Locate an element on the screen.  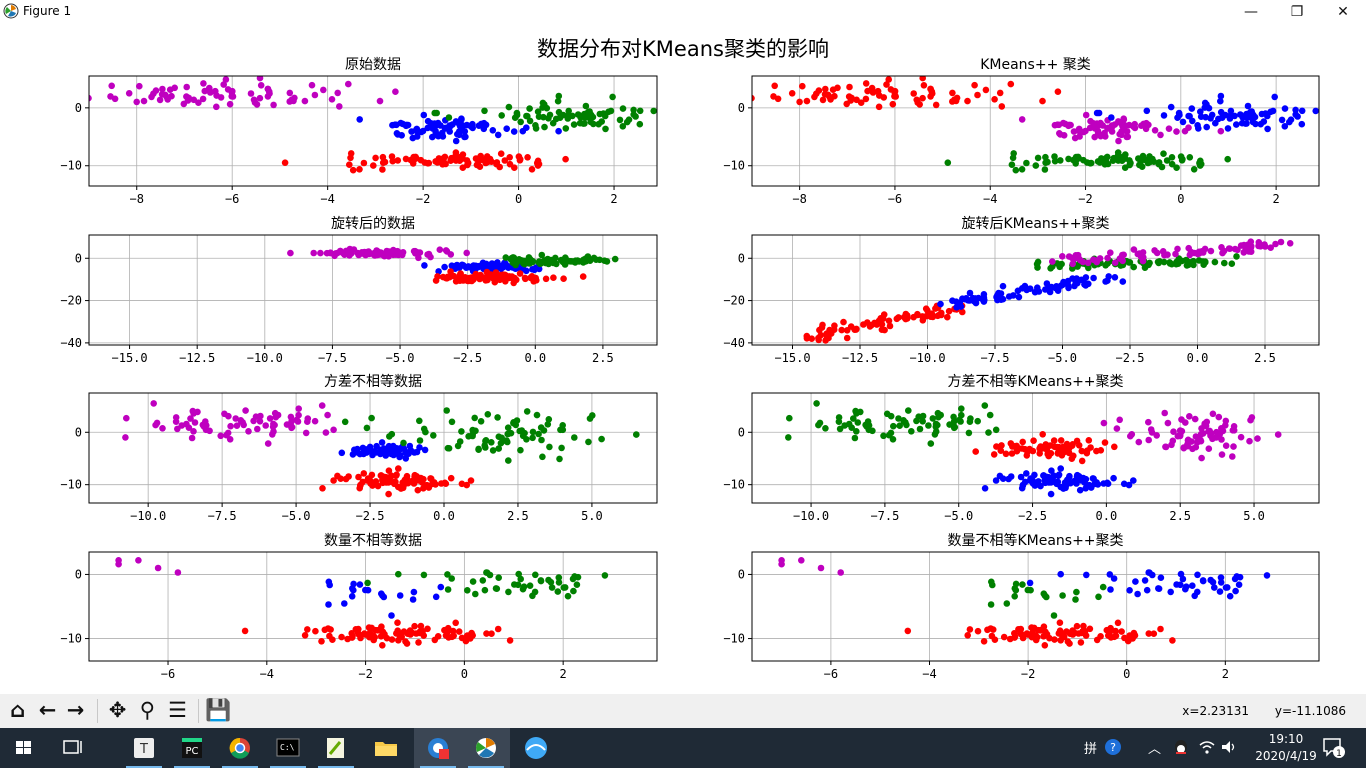
coordinate-readout: x=2.23131 y=-11.1086 is located at coordinates (1253, 711).